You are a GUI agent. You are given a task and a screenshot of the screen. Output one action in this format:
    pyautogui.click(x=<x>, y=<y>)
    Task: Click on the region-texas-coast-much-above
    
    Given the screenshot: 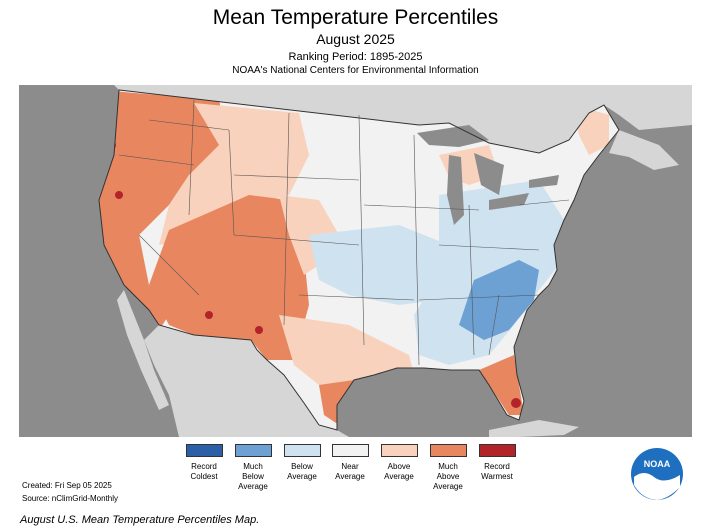 What is the action you would take?
    pyautogui.click(x=336, y=402)
    